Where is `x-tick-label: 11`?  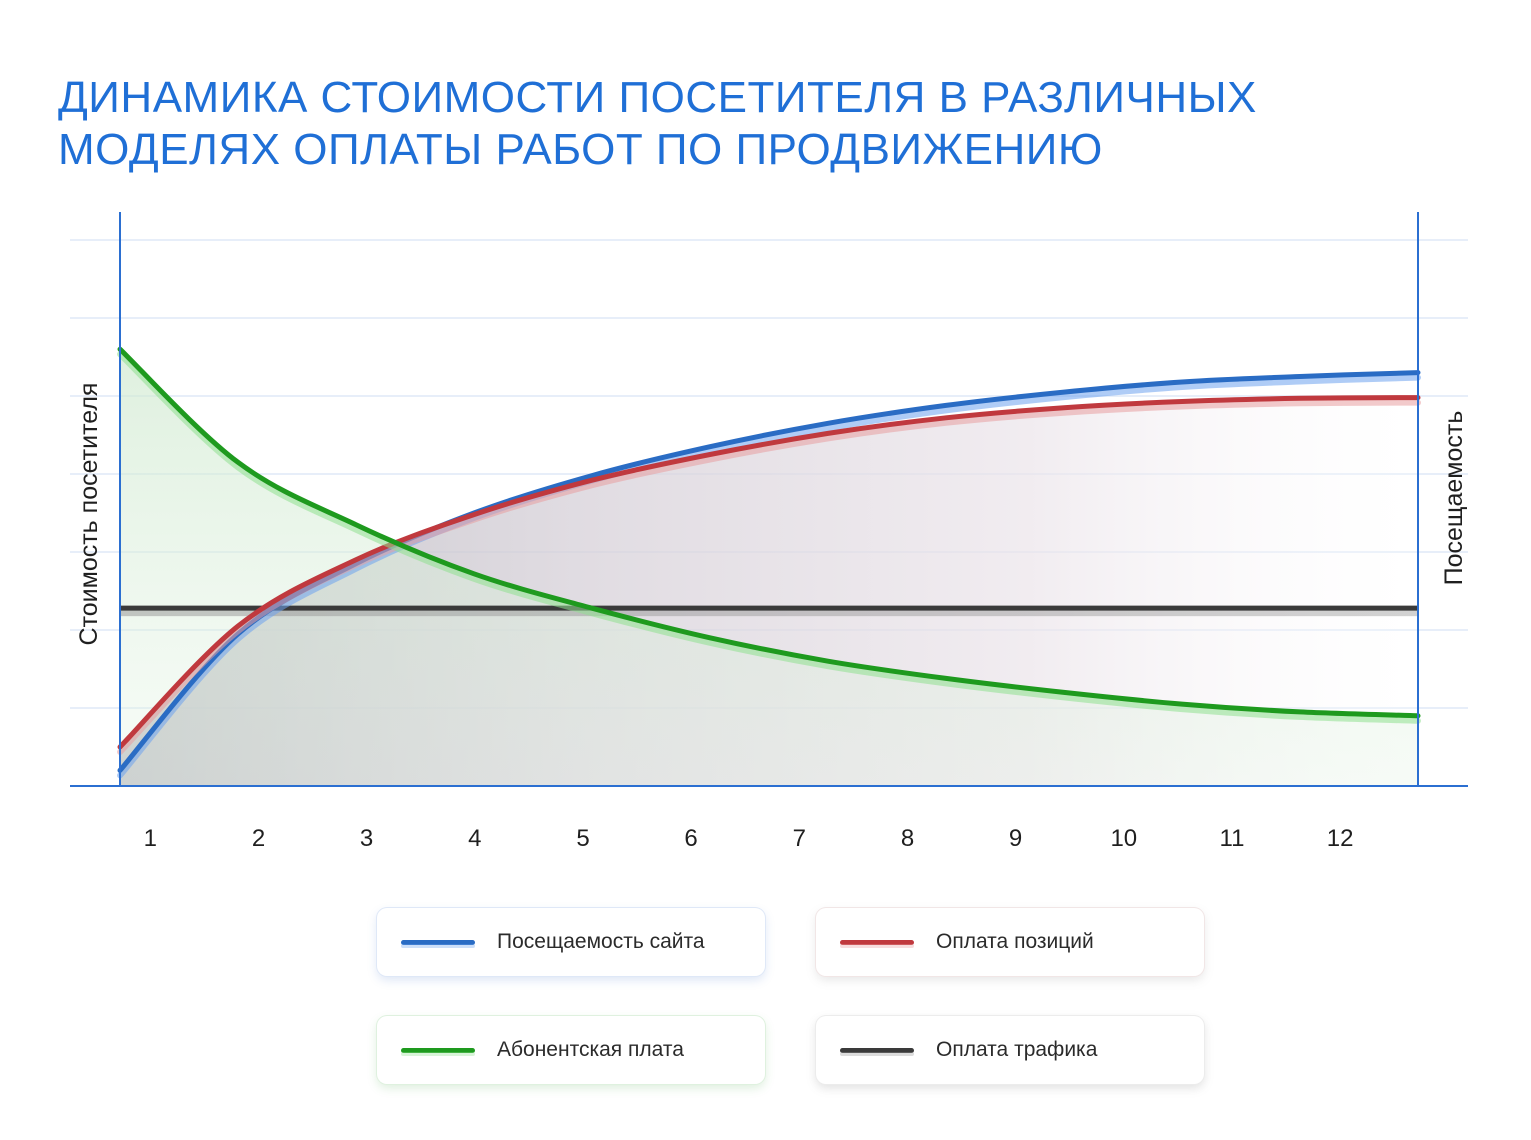
x-tick-label: 11 is located at coordinates (1232, 838).